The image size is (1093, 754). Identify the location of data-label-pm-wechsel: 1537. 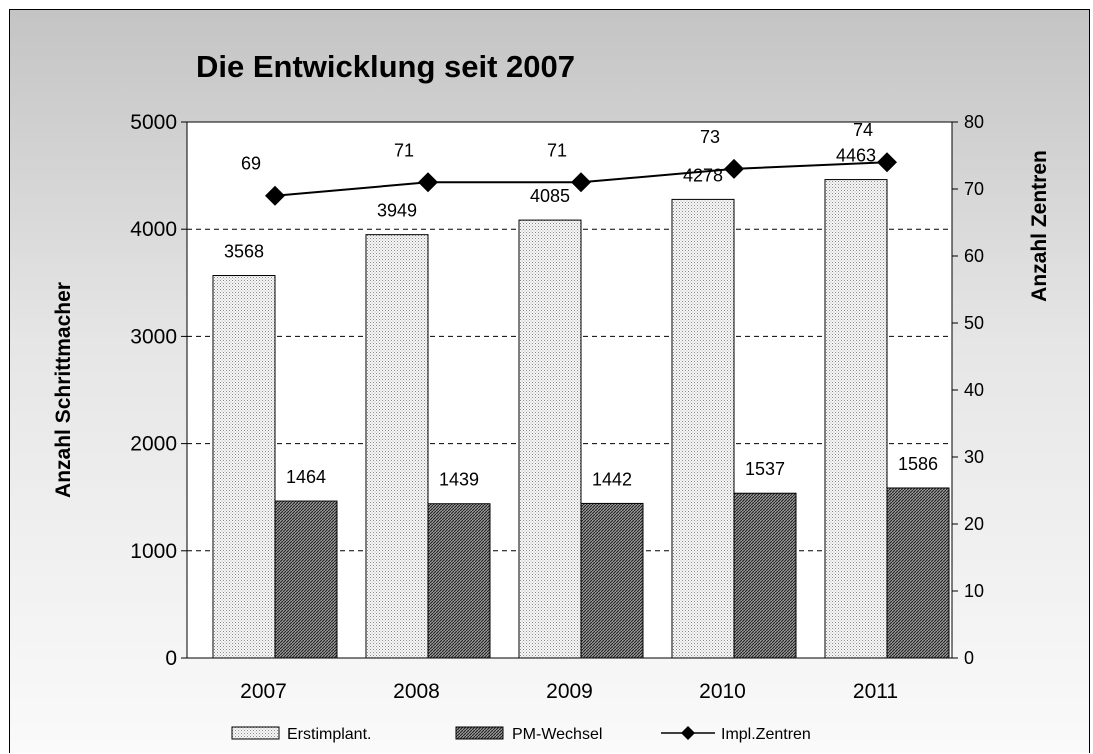
(765, 469).